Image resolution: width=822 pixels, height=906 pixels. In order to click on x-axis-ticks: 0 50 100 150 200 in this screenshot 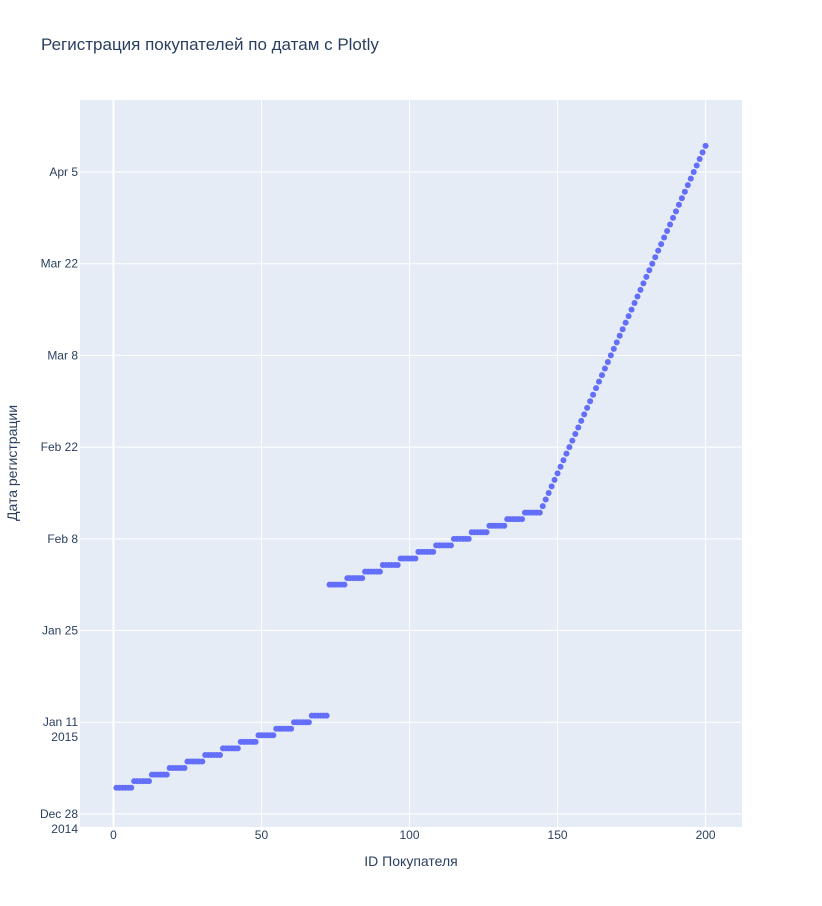, I will do `click(413, 835)`.